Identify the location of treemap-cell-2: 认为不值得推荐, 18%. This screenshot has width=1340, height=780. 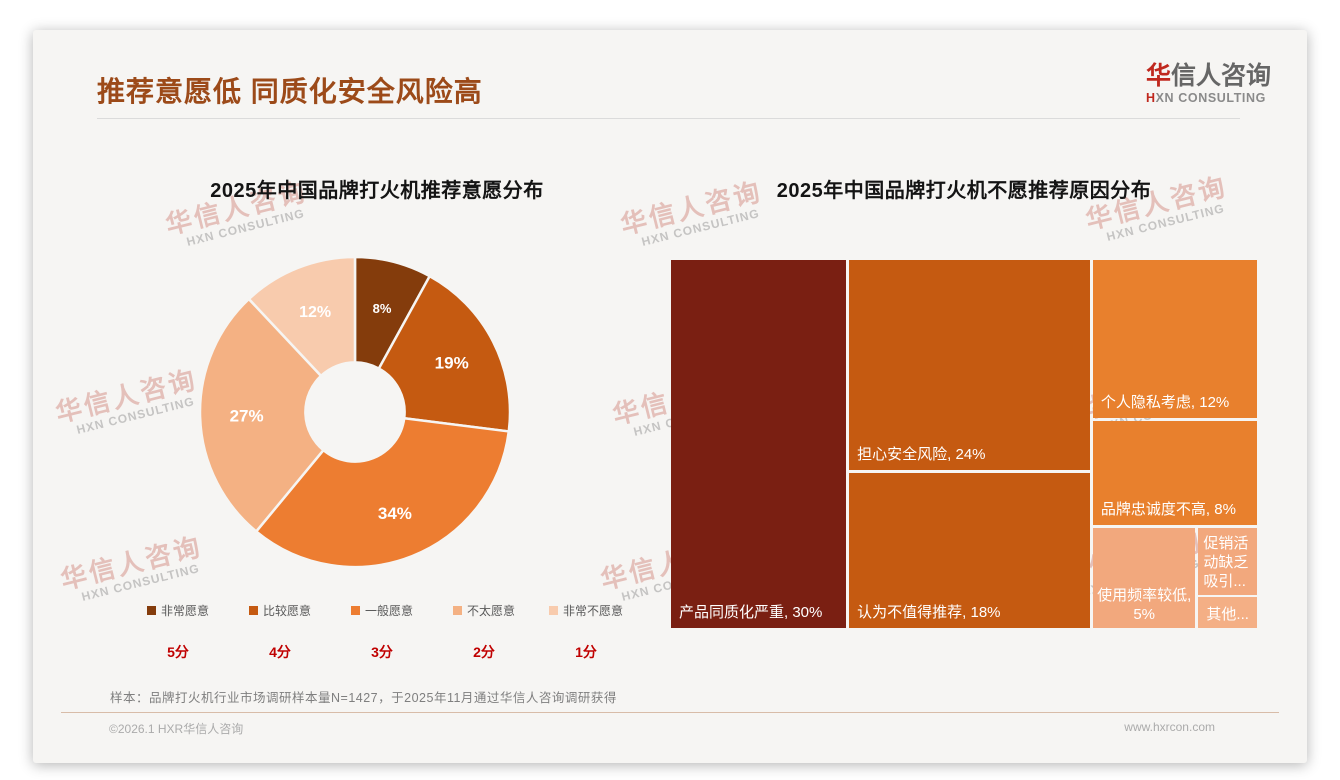
(969, 550).